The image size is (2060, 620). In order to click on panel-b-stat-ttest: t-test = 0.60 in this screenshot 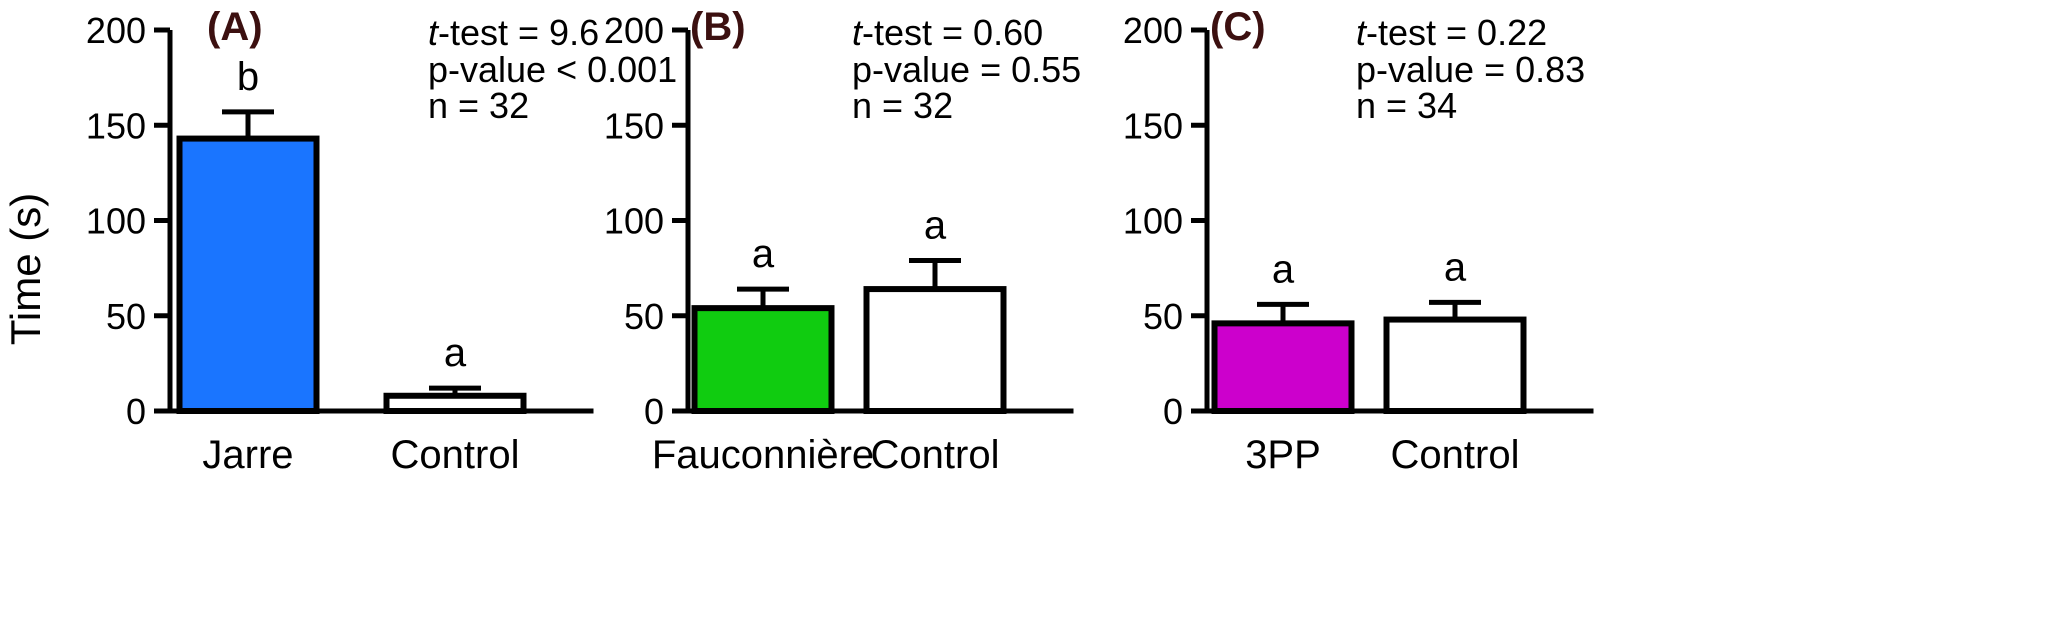, I will do `click(947, 32)`.